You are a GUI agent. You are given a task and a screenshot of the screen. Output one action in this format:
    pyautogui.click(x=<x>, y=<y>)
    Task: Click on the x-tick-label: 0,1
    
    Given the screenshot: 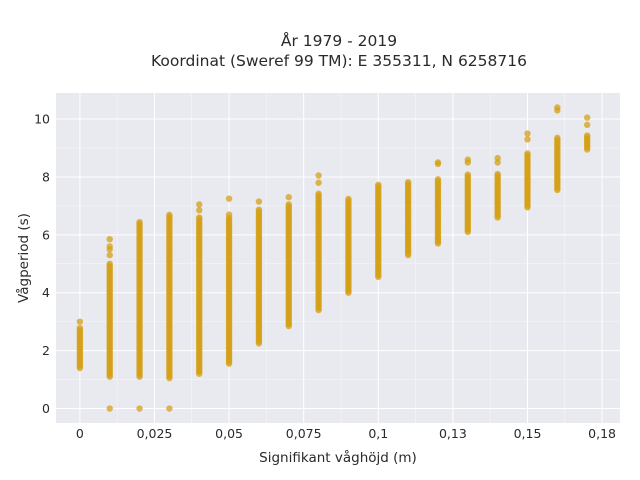 What is the action you would take?
    pyautogui.click(x=378, y=433)
    